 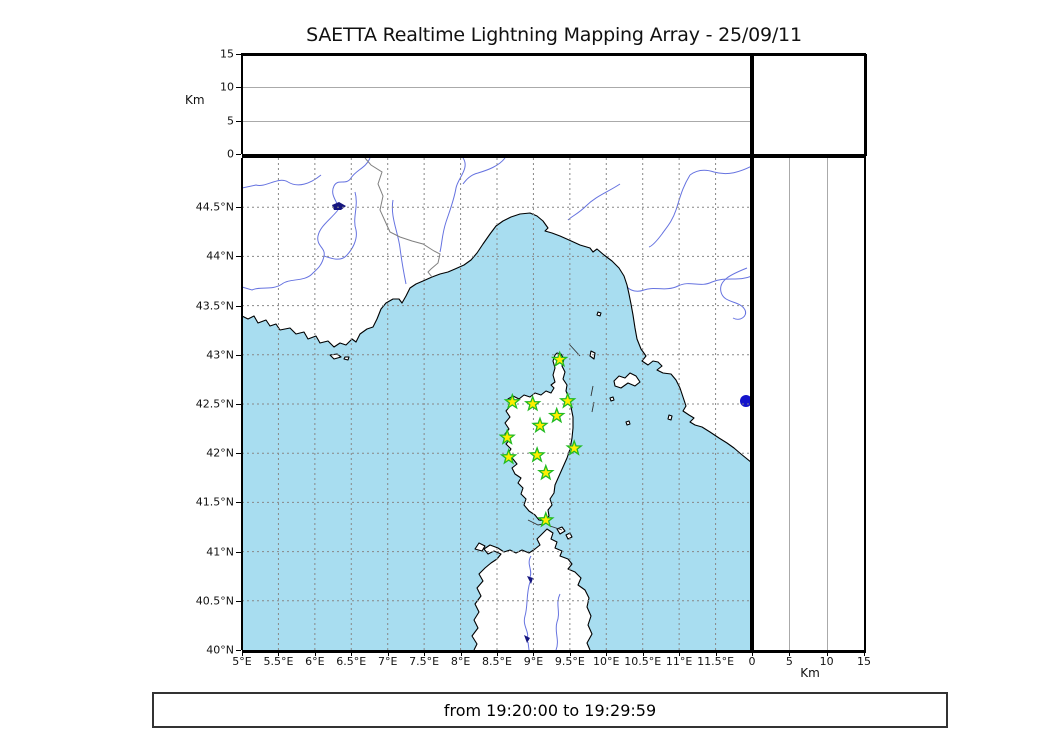 I want to click on altitude-histogram-panel, so click(x=810, y=105).